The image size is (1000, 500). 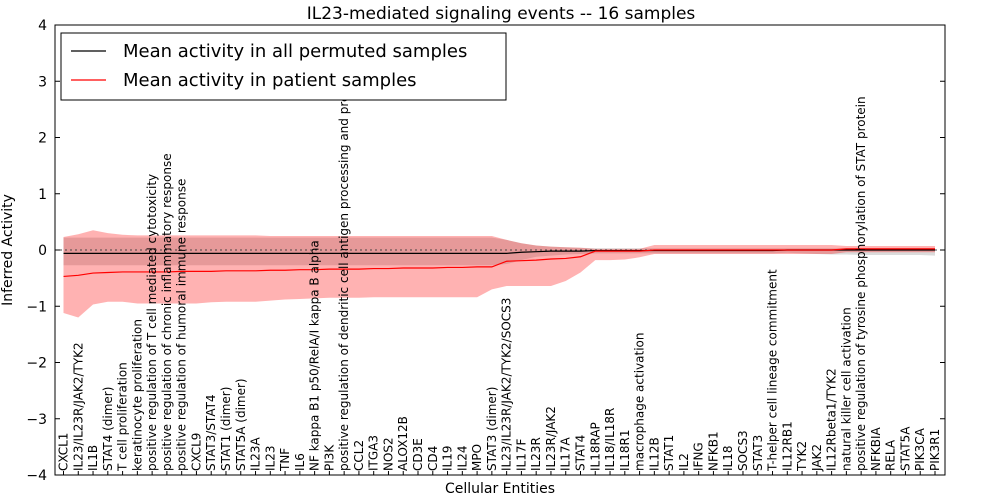 What do you see at coordinates (64, 452) in the screenshot?
I see `entity-label: CXCL1` at bounding box center [64, 452].